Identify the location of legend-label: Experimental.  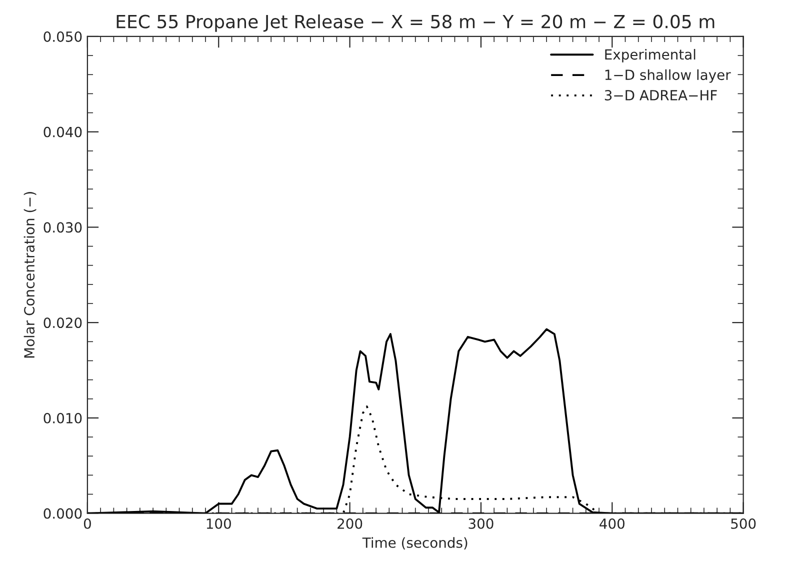
(650, 55).